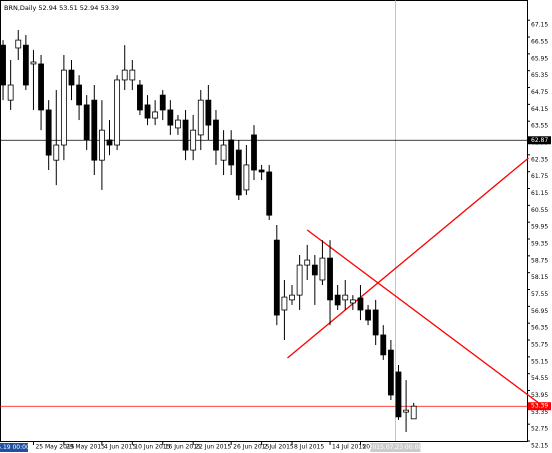 The height and width of the screenshot is (453, 552). What do you see at coordinates (539, 176) in the screenshot?
I see `y-tick-label: 61.75` at bounding box center [539, 176].